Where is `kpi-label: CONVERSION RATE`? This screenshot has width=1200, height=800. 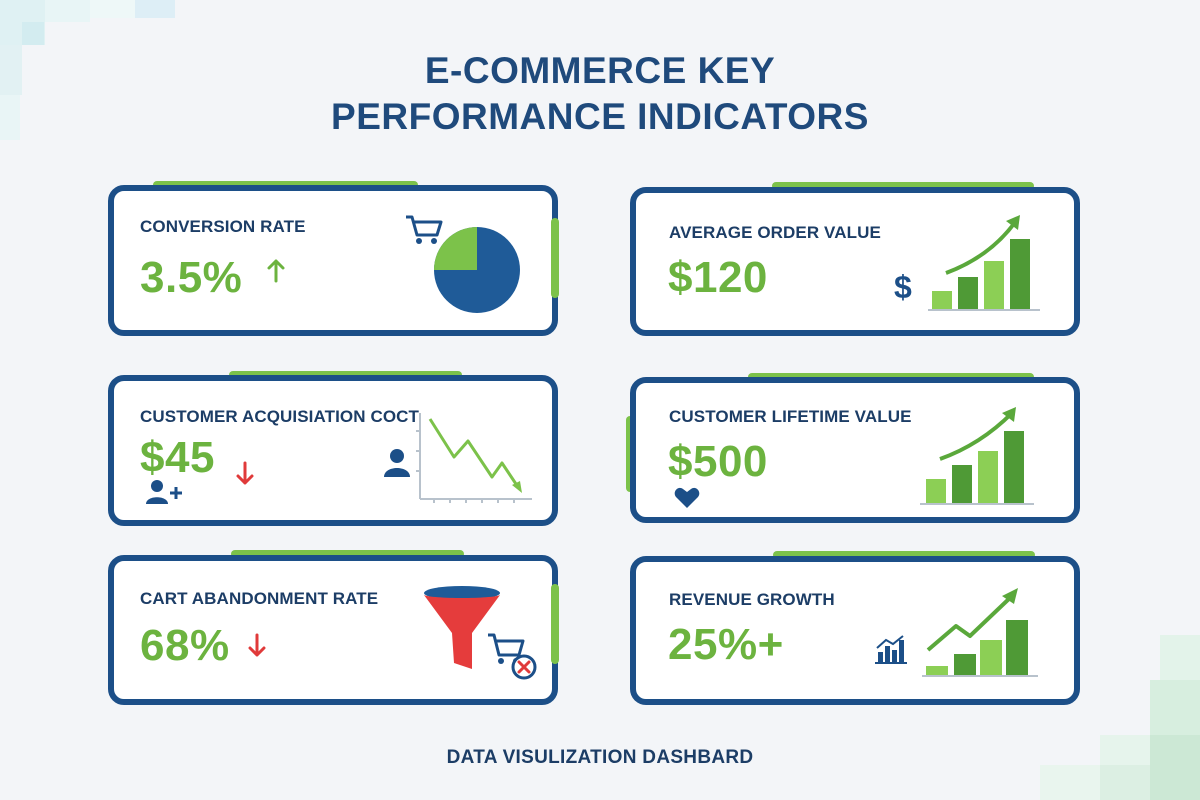
kpi-label: CONVERSION RATE is located at coordinates (223, 226).